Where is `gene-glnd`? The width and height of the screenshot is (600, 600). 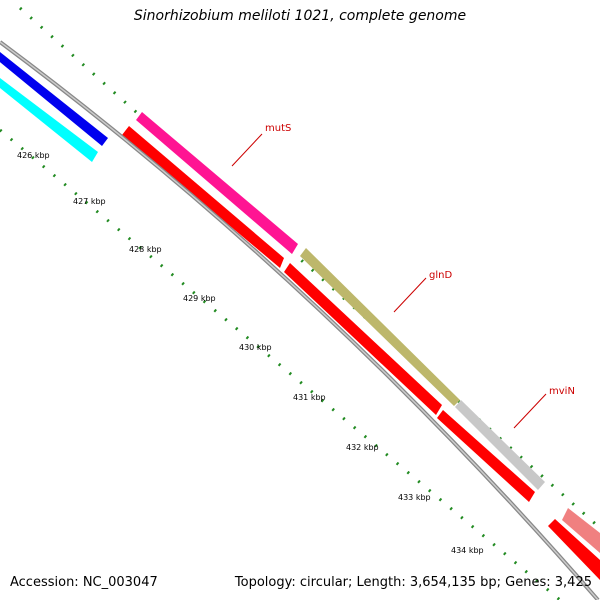
gene-glnd is located at coordinates (380, 327).